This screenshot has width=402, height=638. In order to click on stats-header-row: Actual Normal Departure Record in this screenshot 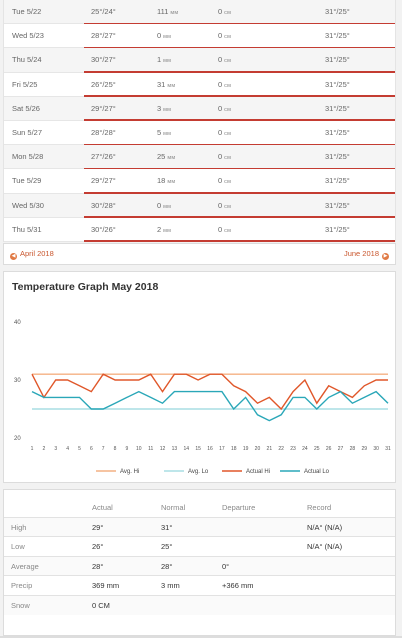, I will do `click(199, 508)`.